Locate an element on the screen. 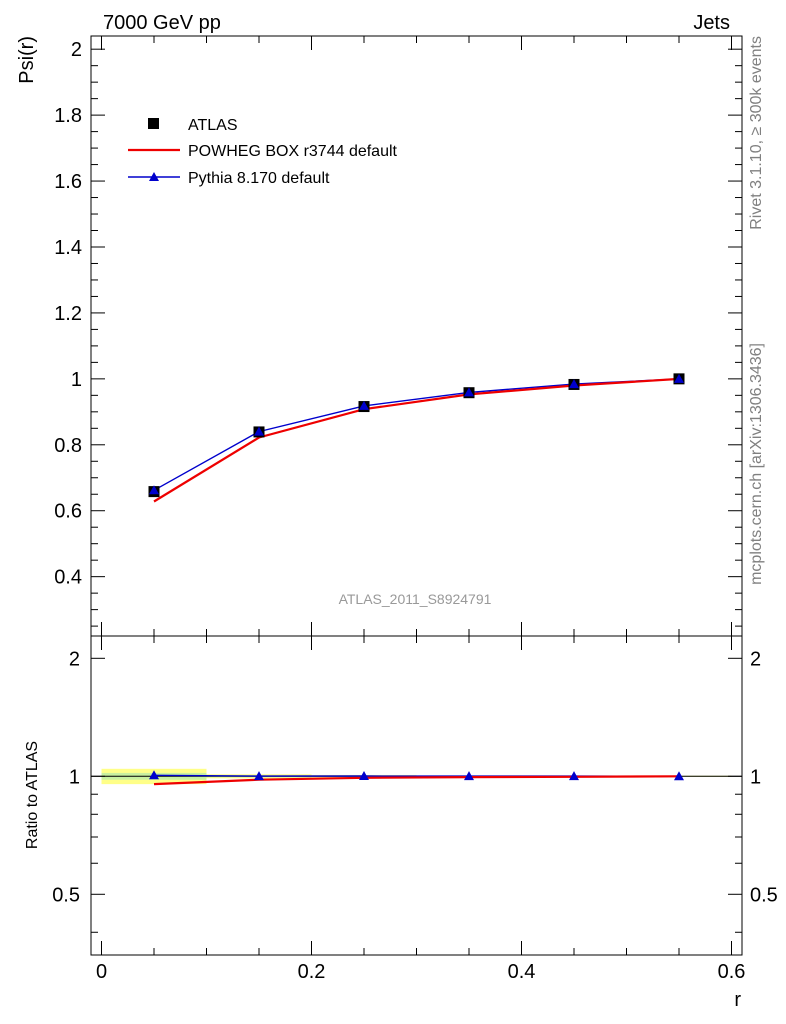 The image size is (786, 1024). ratio-y-tick-label-right: 1 is located at coordinates (755, 777).